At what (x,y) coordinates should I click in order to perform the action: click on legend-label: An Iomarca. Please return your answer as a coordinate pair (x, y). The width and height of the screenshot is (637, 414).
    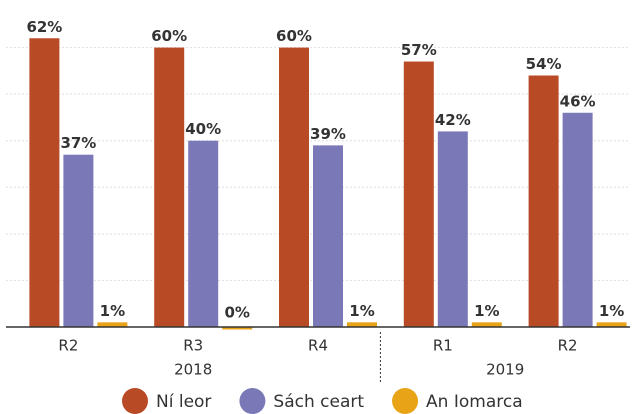
    Looking at the image, I should click on (474, 402).